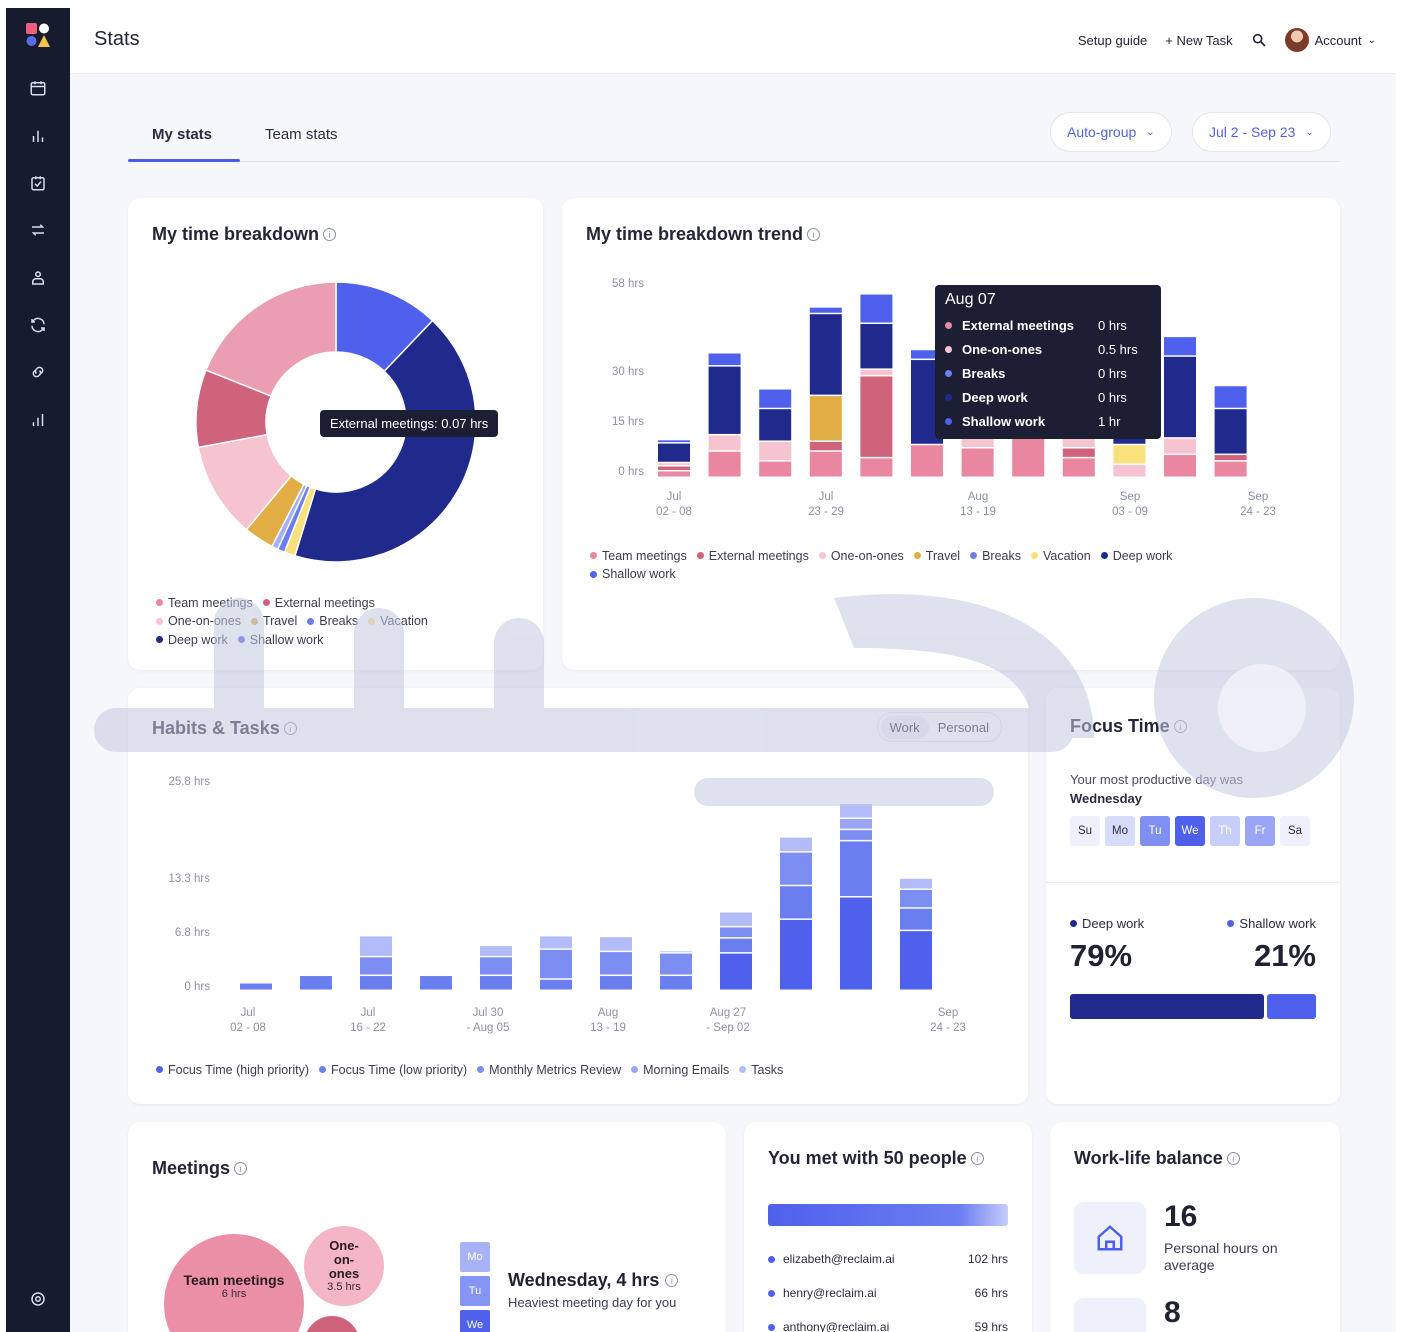 This screenshot has width=1408, height=1332. Describe the element at coordinates (38, 278) in the screenshot. I see `people-icon` at that location.